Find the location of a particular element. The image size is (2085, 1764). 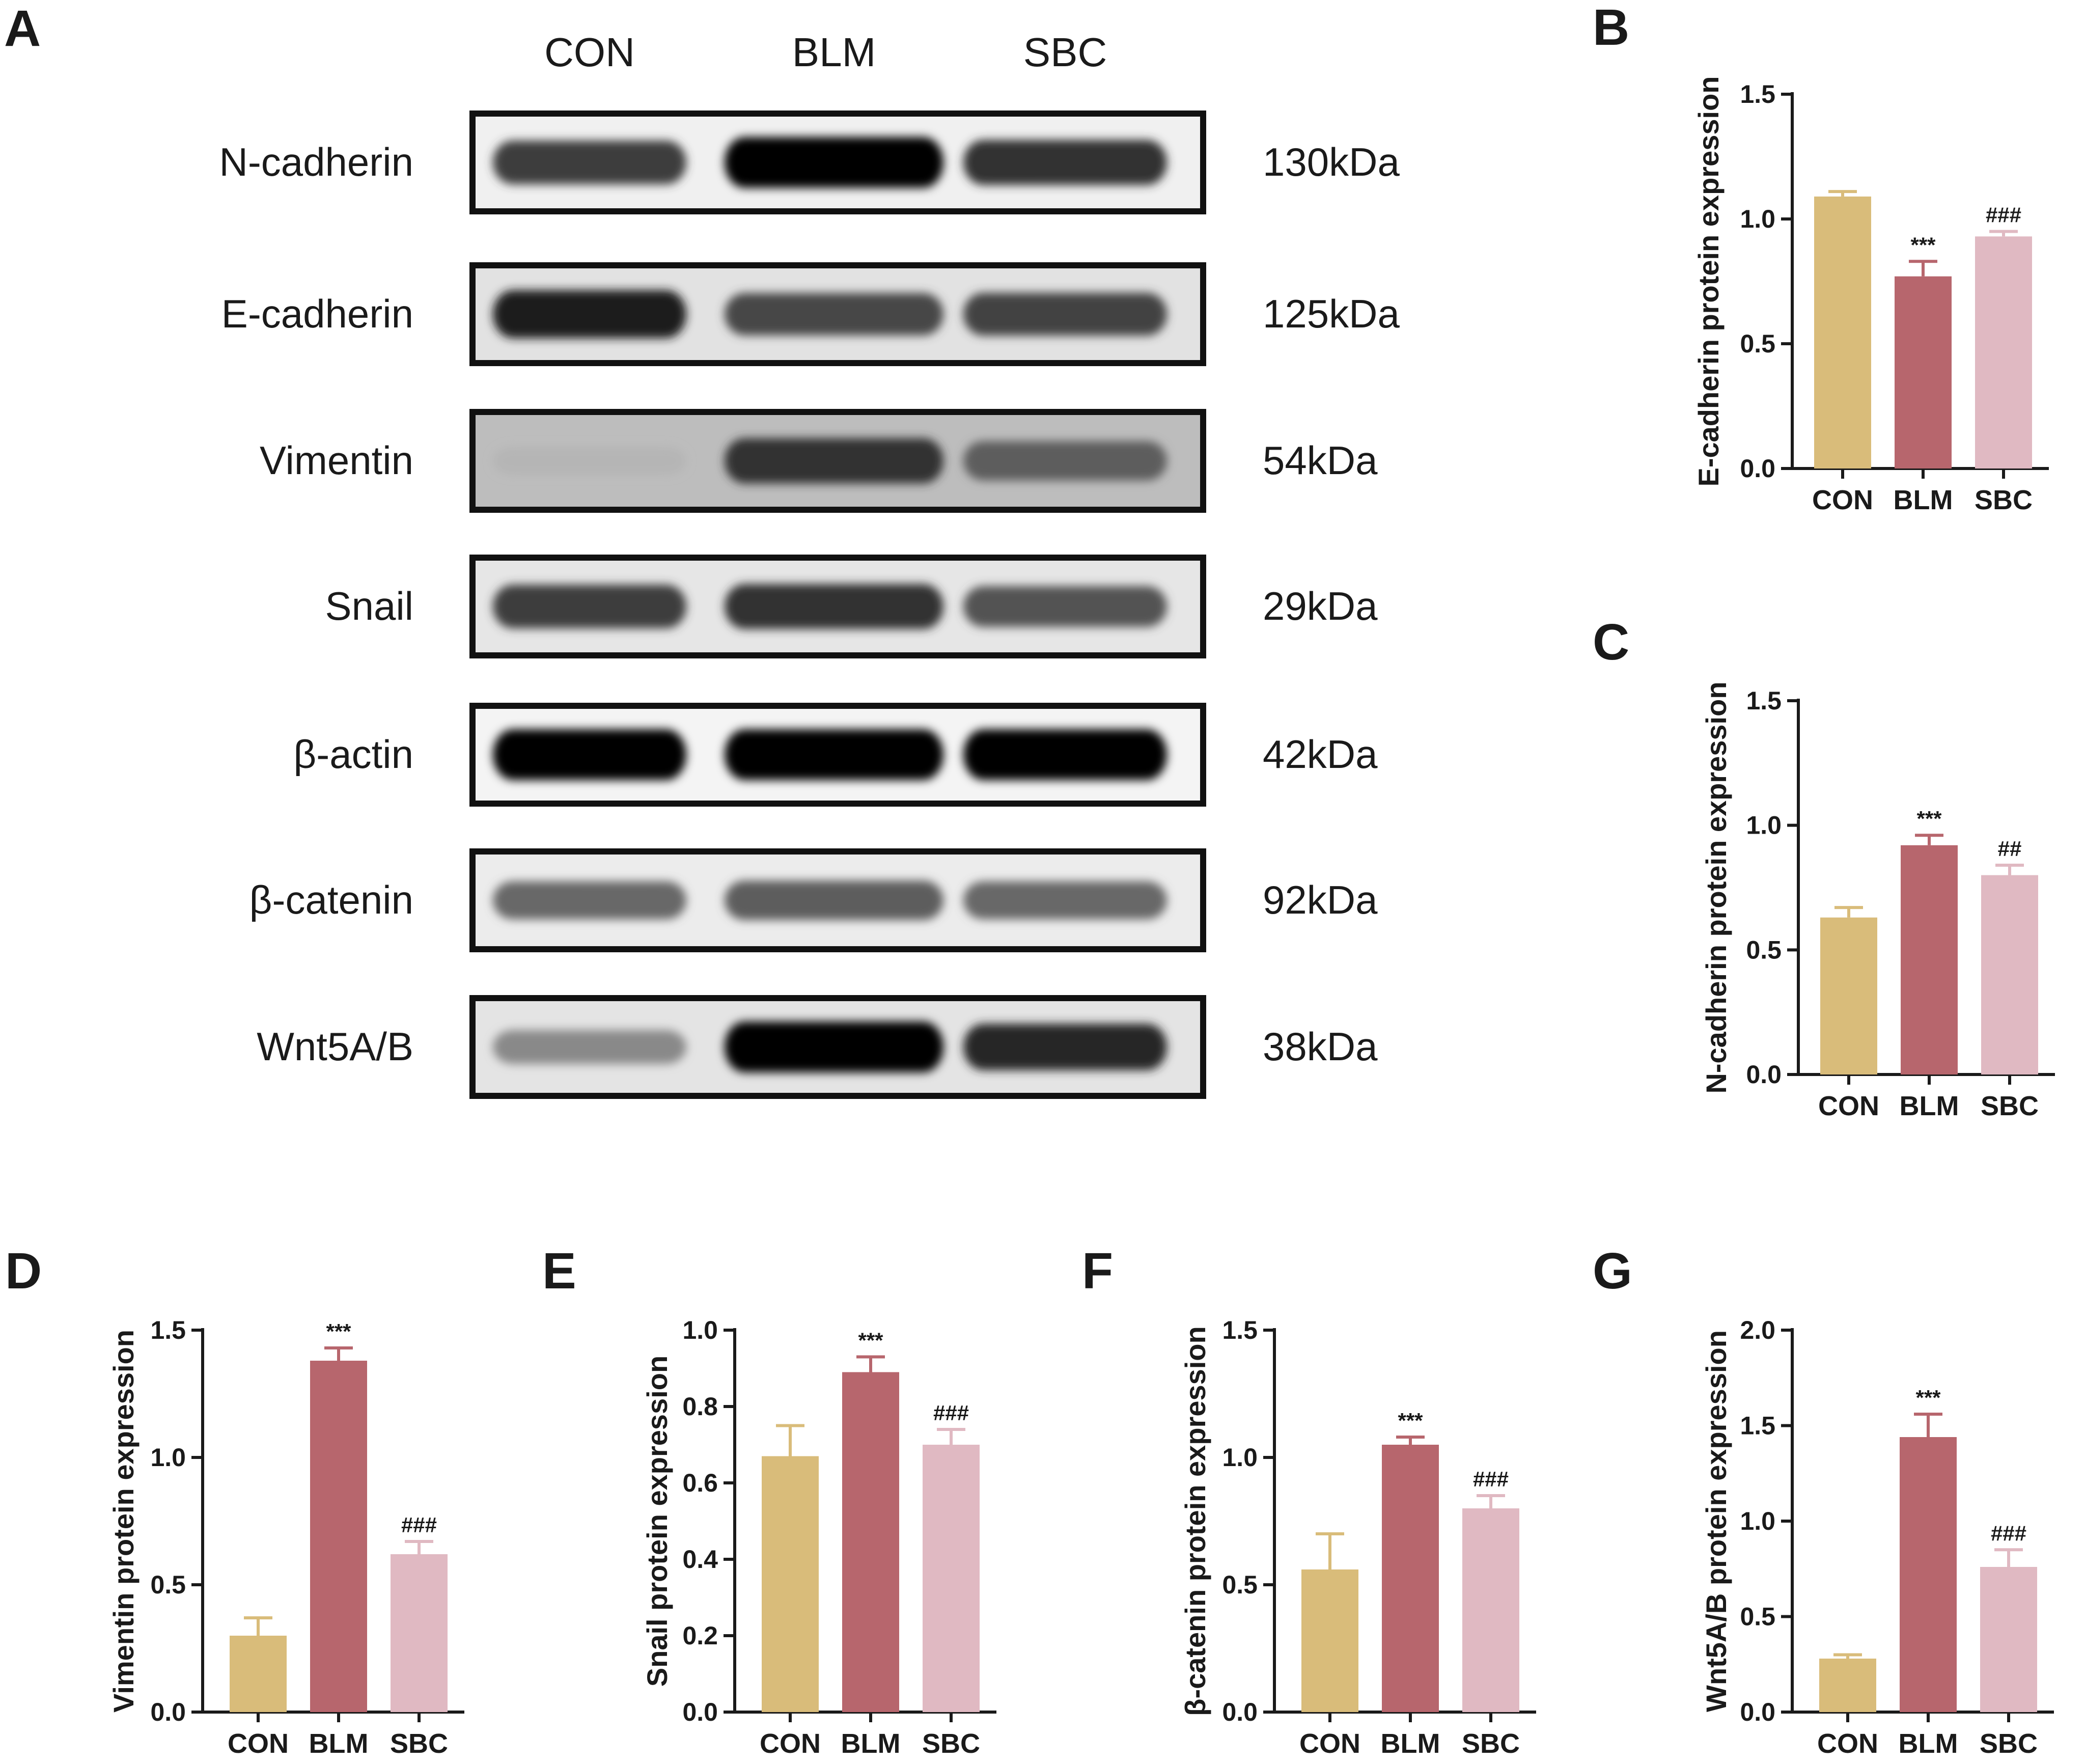

blot-protein-label: Wnt5A/B is located at coordinates (335, 1046).